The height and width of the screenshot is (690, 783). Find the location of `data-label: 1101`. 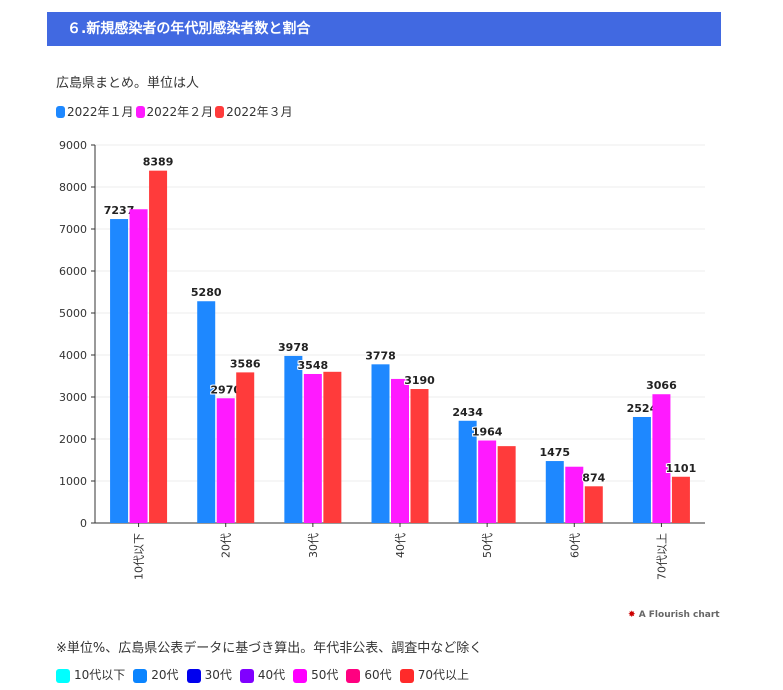

data-label: 1101 is located at coordinates (681, 468).